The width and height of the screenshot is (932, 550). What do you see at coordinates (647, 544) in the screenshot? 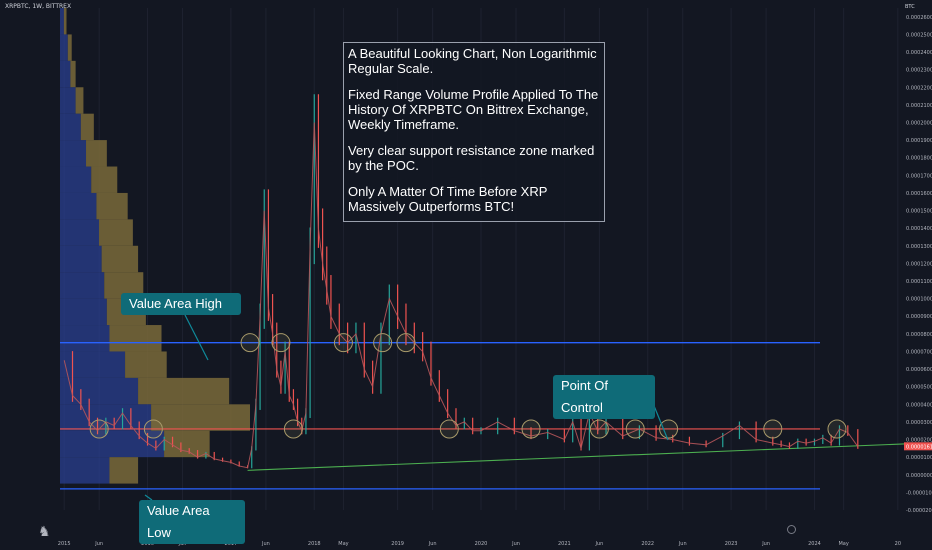
I see `x-tick-label: 2022` at bounding box center [647, 544].